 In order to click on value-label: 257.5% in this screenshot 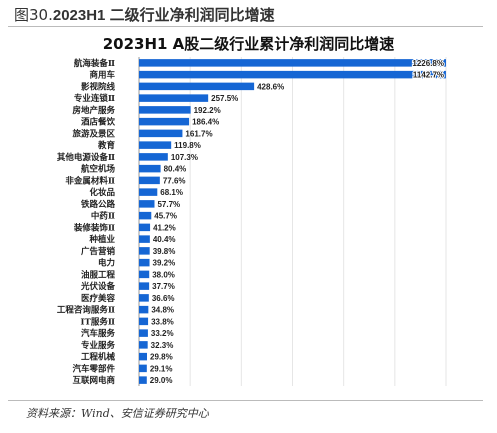, I will do `click(224, 98)`.